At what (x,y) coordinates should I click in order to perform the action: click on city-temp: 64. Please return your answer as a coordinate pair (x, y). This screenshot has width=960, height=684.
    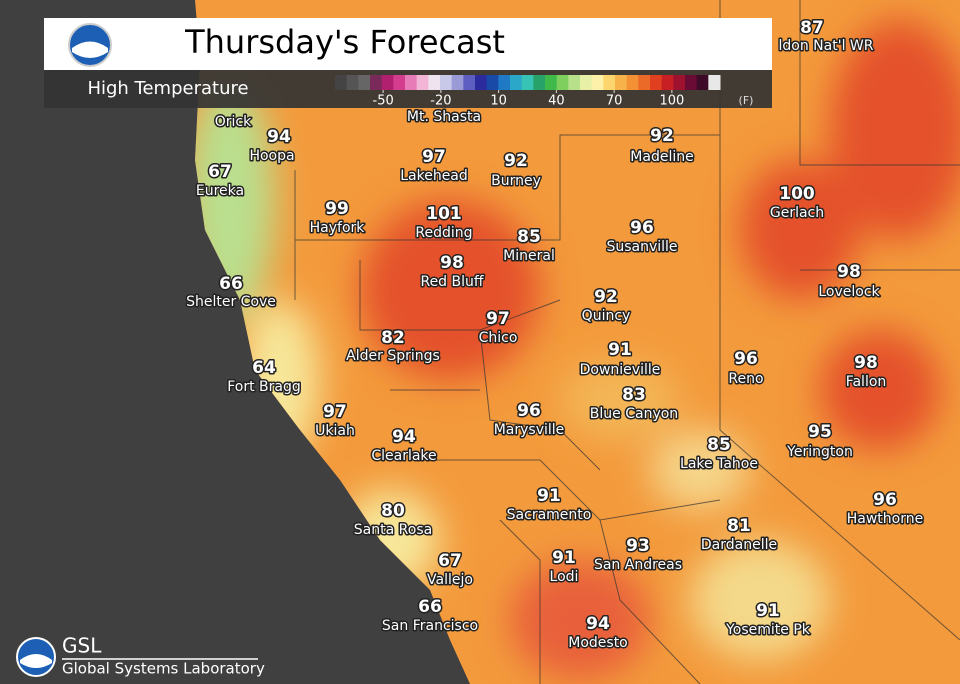
    Looking at the image, I should click on (264, 368).